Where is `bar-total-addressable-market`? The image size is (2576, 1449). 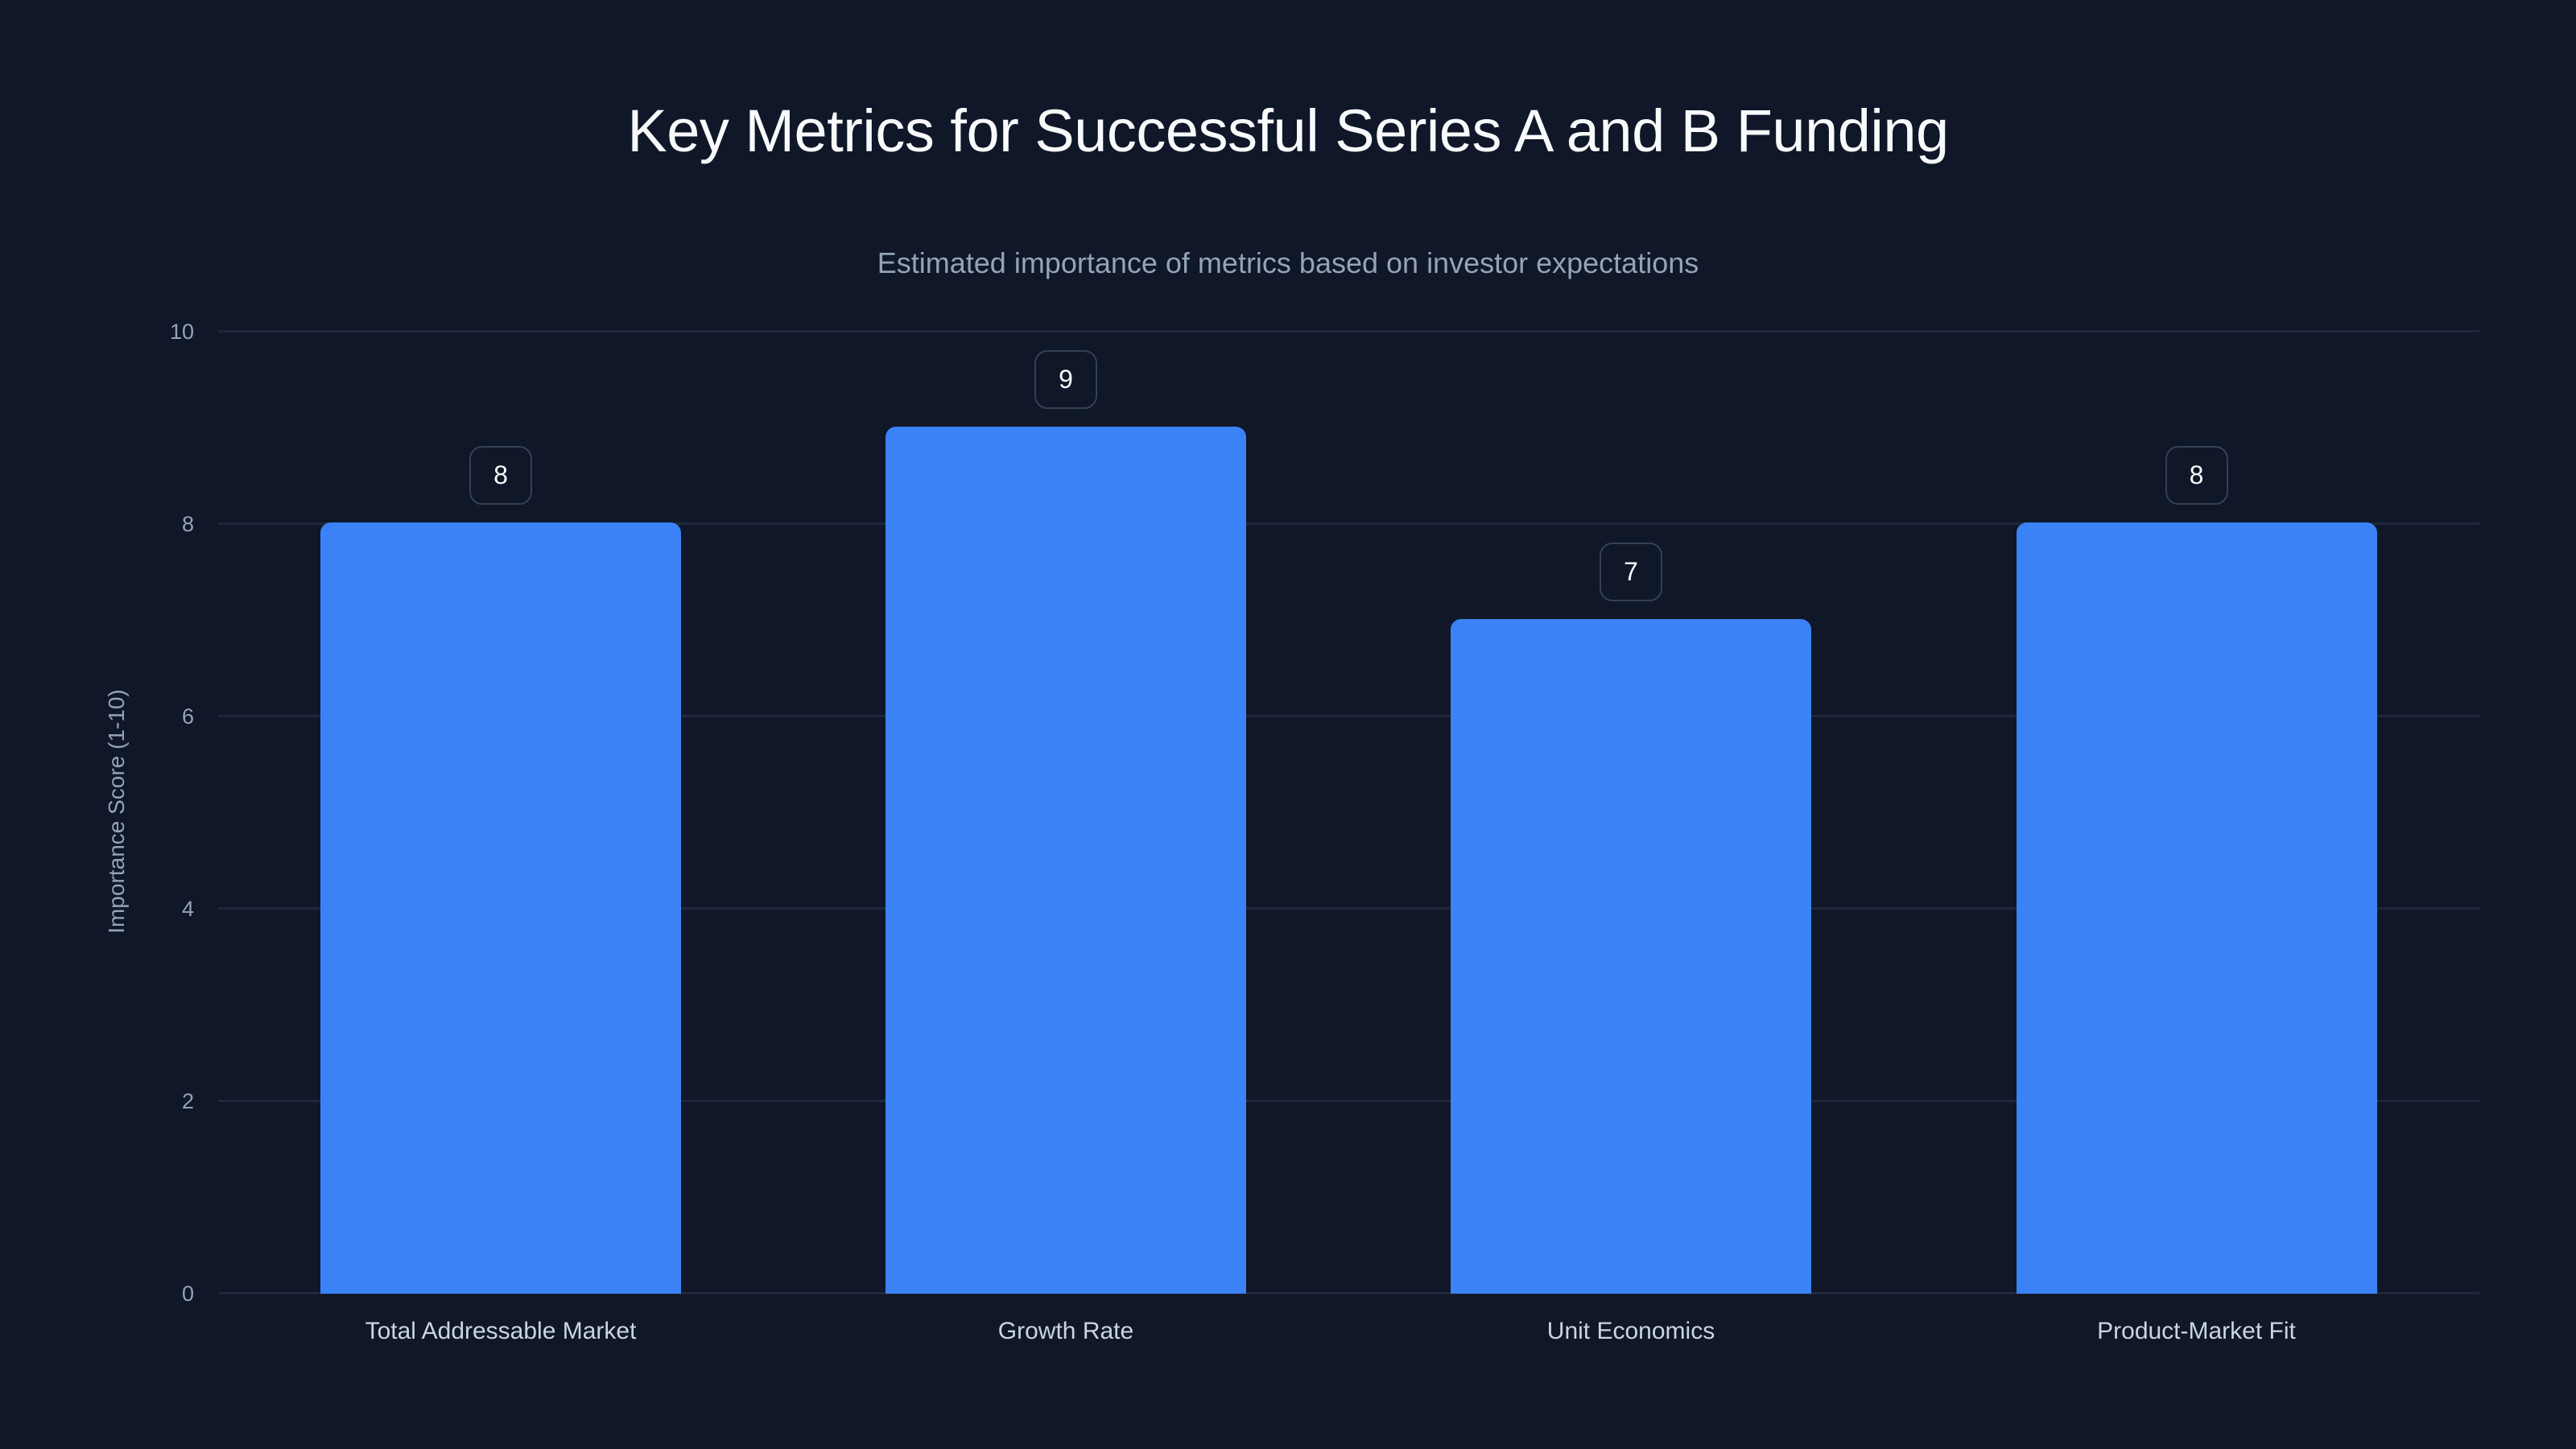
bar-total-addressable-market is located at coordinates (500, 908).